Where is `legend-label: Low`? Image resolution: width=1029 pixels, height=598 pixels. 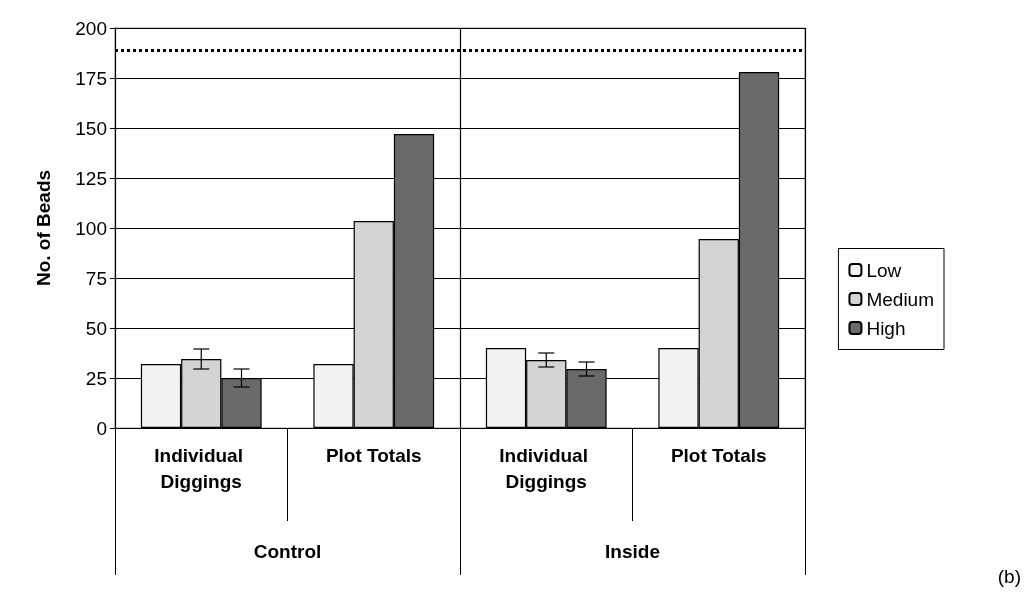 legend-label: Low is located at coordinates (884, 270).